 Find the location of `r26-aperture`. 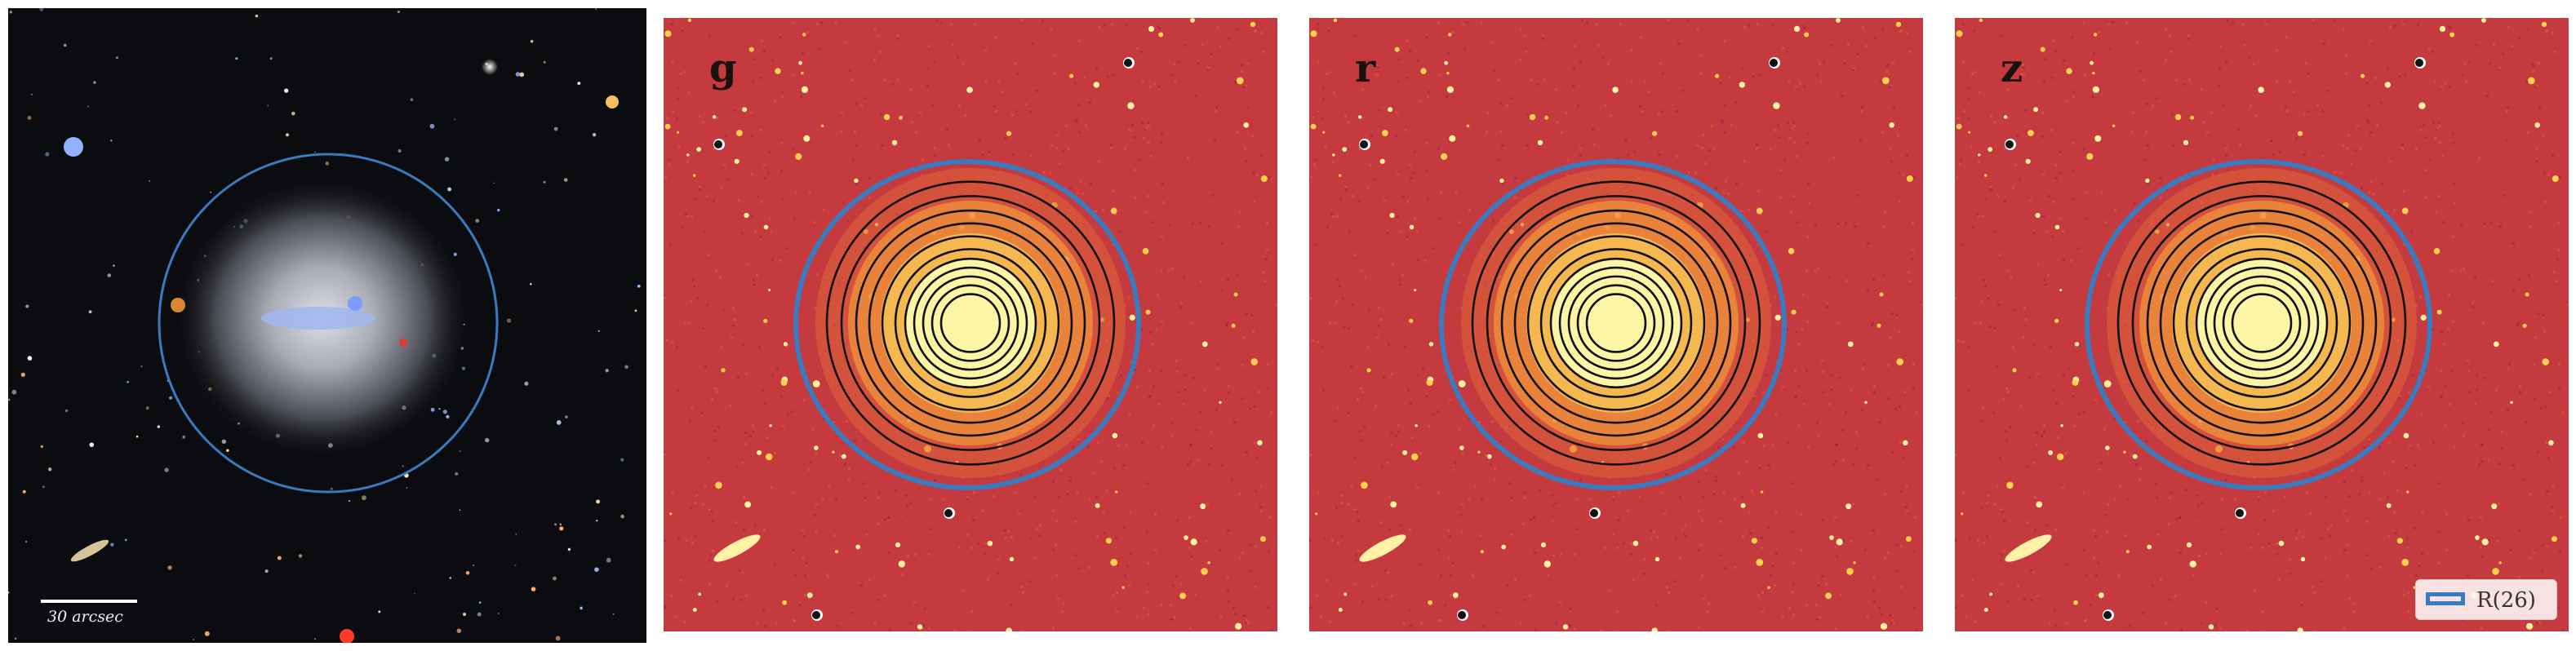

r26-aperture is located at coordinates (328, 323).